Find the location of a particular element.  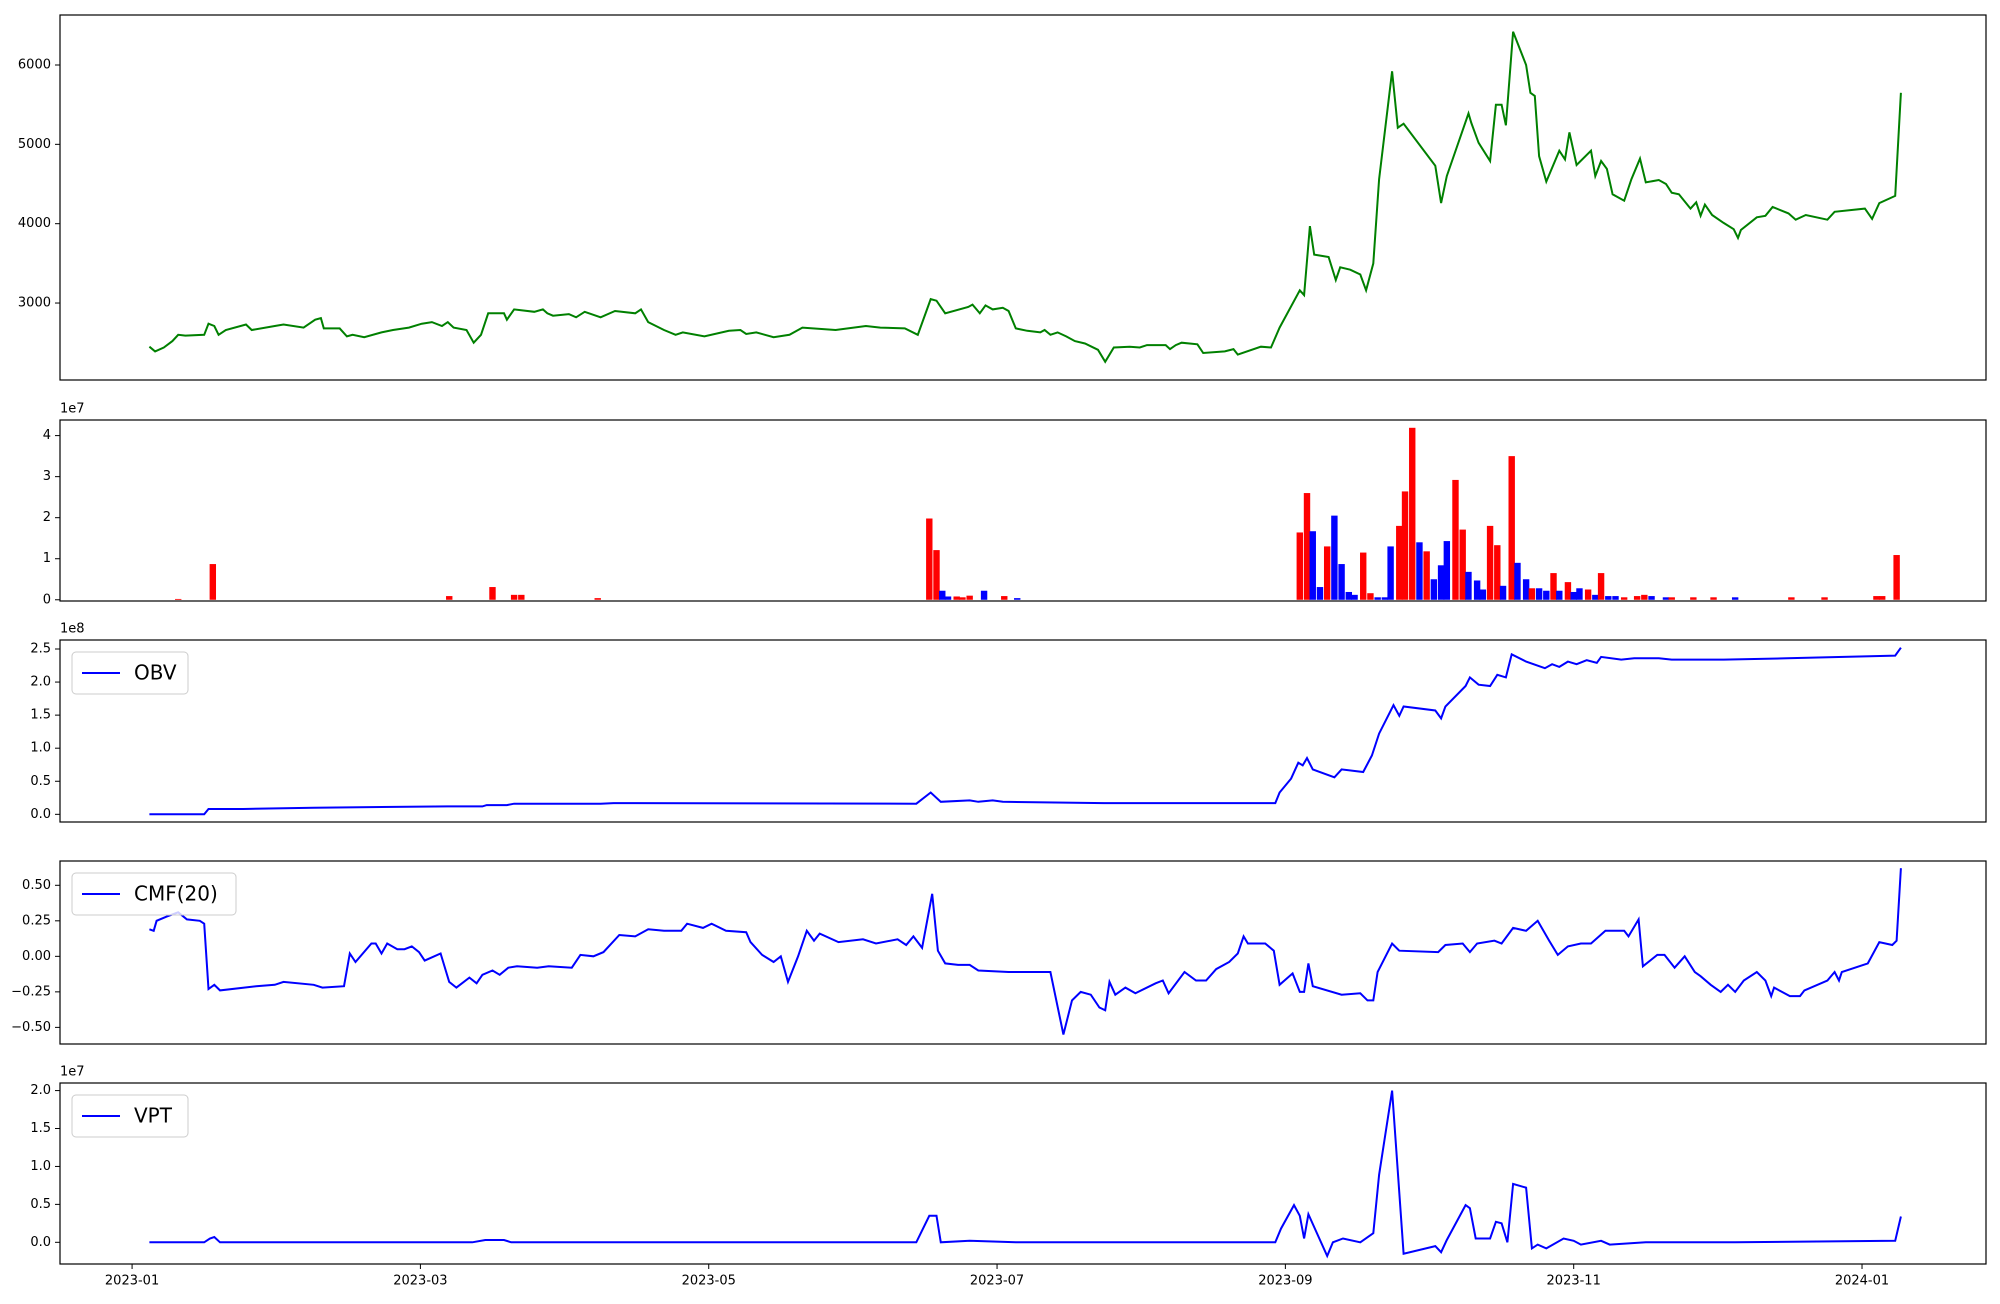

y-tick-label: 3 is located at coordinates (47, 476).